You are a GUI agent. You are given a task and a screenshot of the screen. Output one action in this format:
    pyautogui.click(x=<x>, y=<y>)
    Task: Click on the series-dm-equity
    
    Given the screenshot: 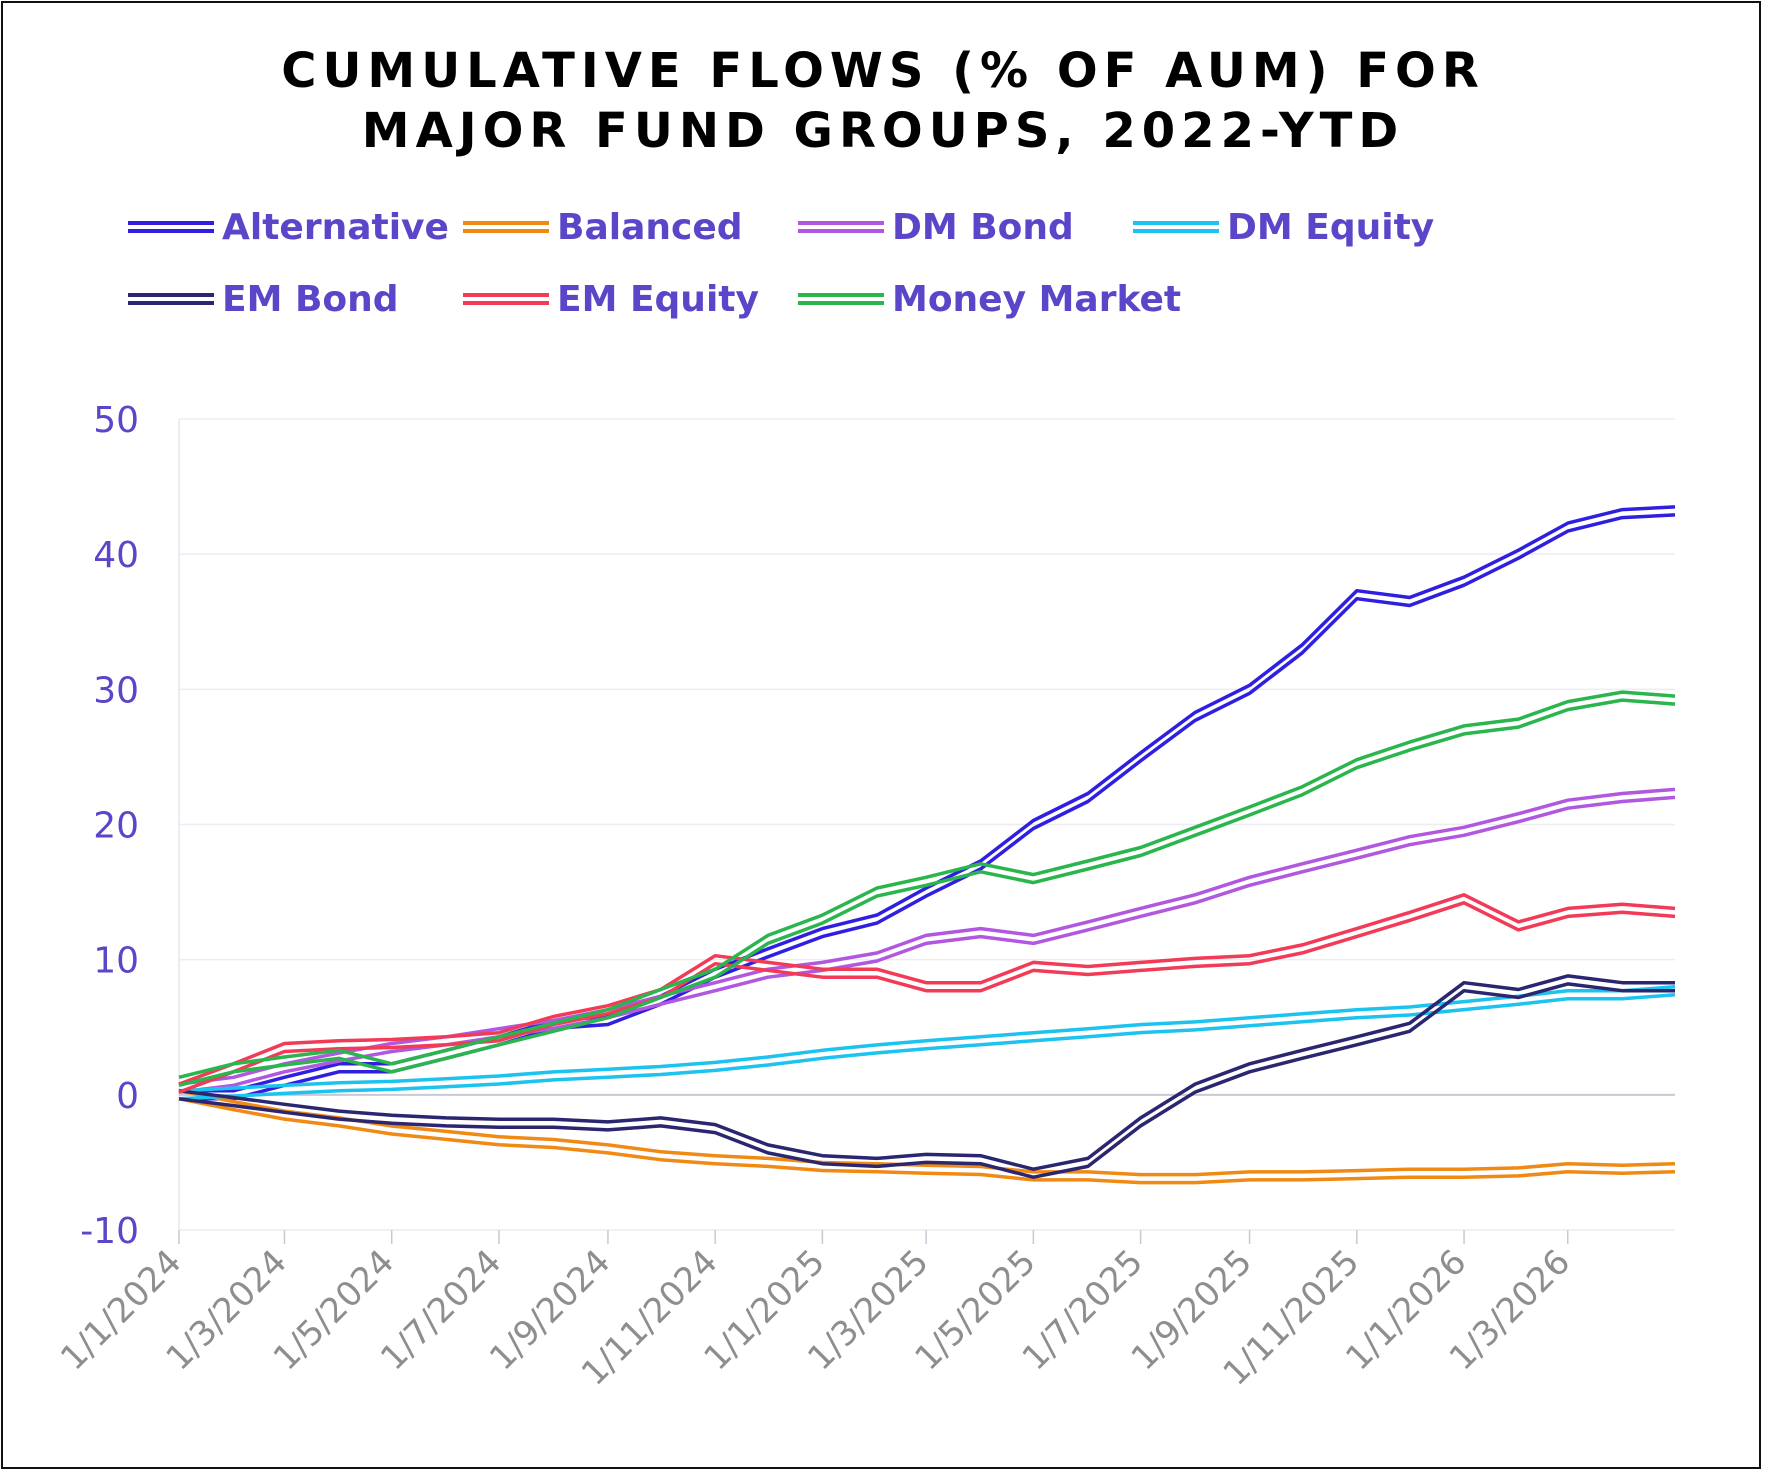 What is the action you would take?
    pyautogui.click(x=927, y=1043)
    